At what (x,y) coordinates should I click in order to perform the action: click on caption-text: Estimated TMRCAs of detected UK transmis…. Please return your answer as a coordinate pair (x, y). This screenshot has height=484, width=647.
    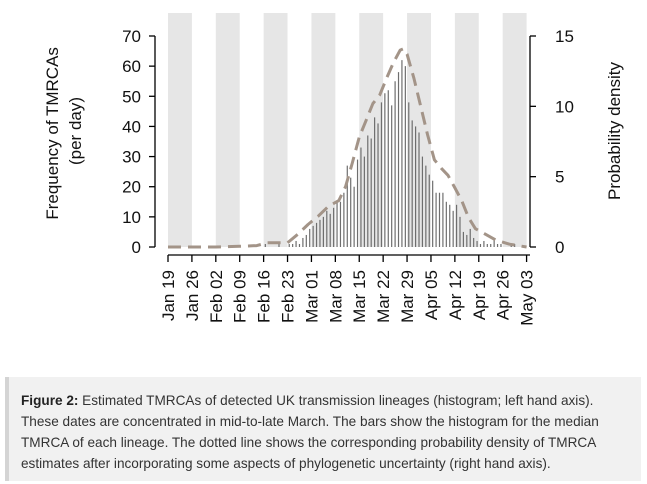
    Looking at the image, I should click on (310, 432).